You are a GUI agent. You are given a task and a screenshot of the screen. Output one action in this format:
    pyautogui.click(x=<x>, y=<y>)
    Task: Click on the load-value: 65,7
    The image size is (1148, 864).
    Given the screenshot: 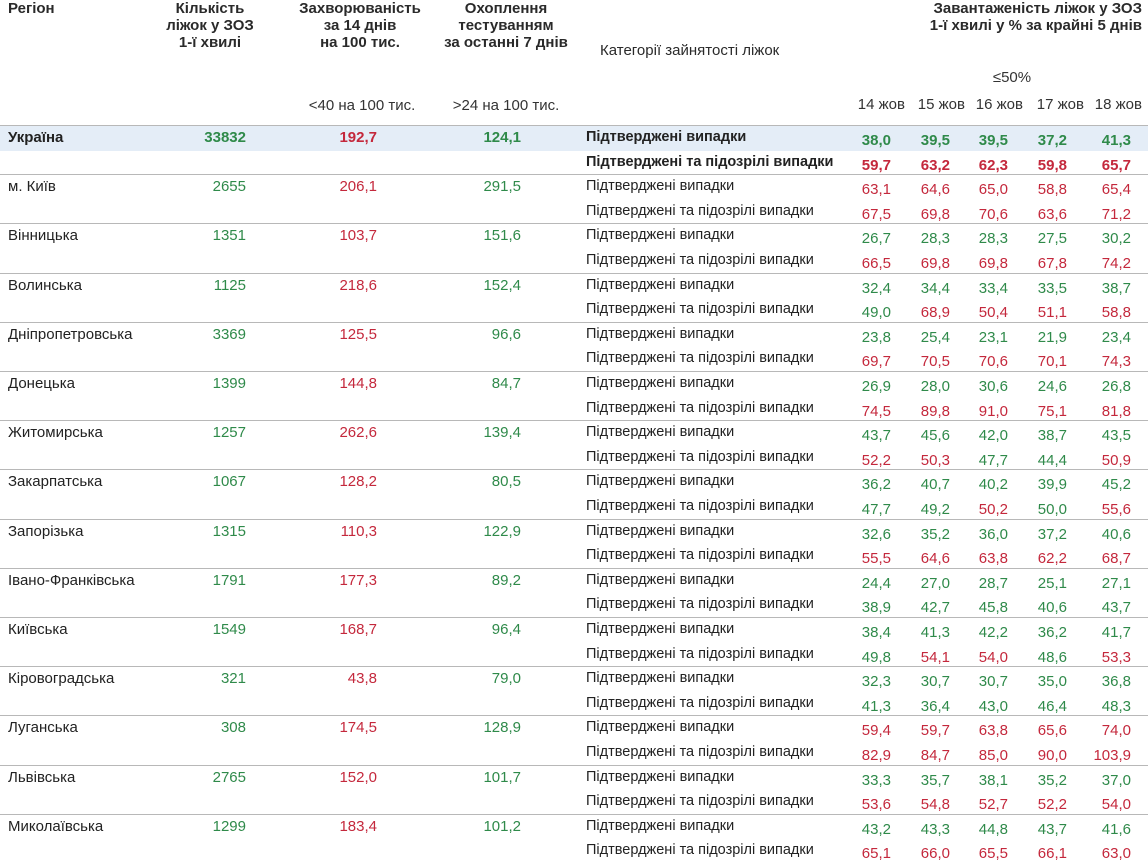 What is the action you would take?
    pyautogui.click(x=1116, y=165)
    